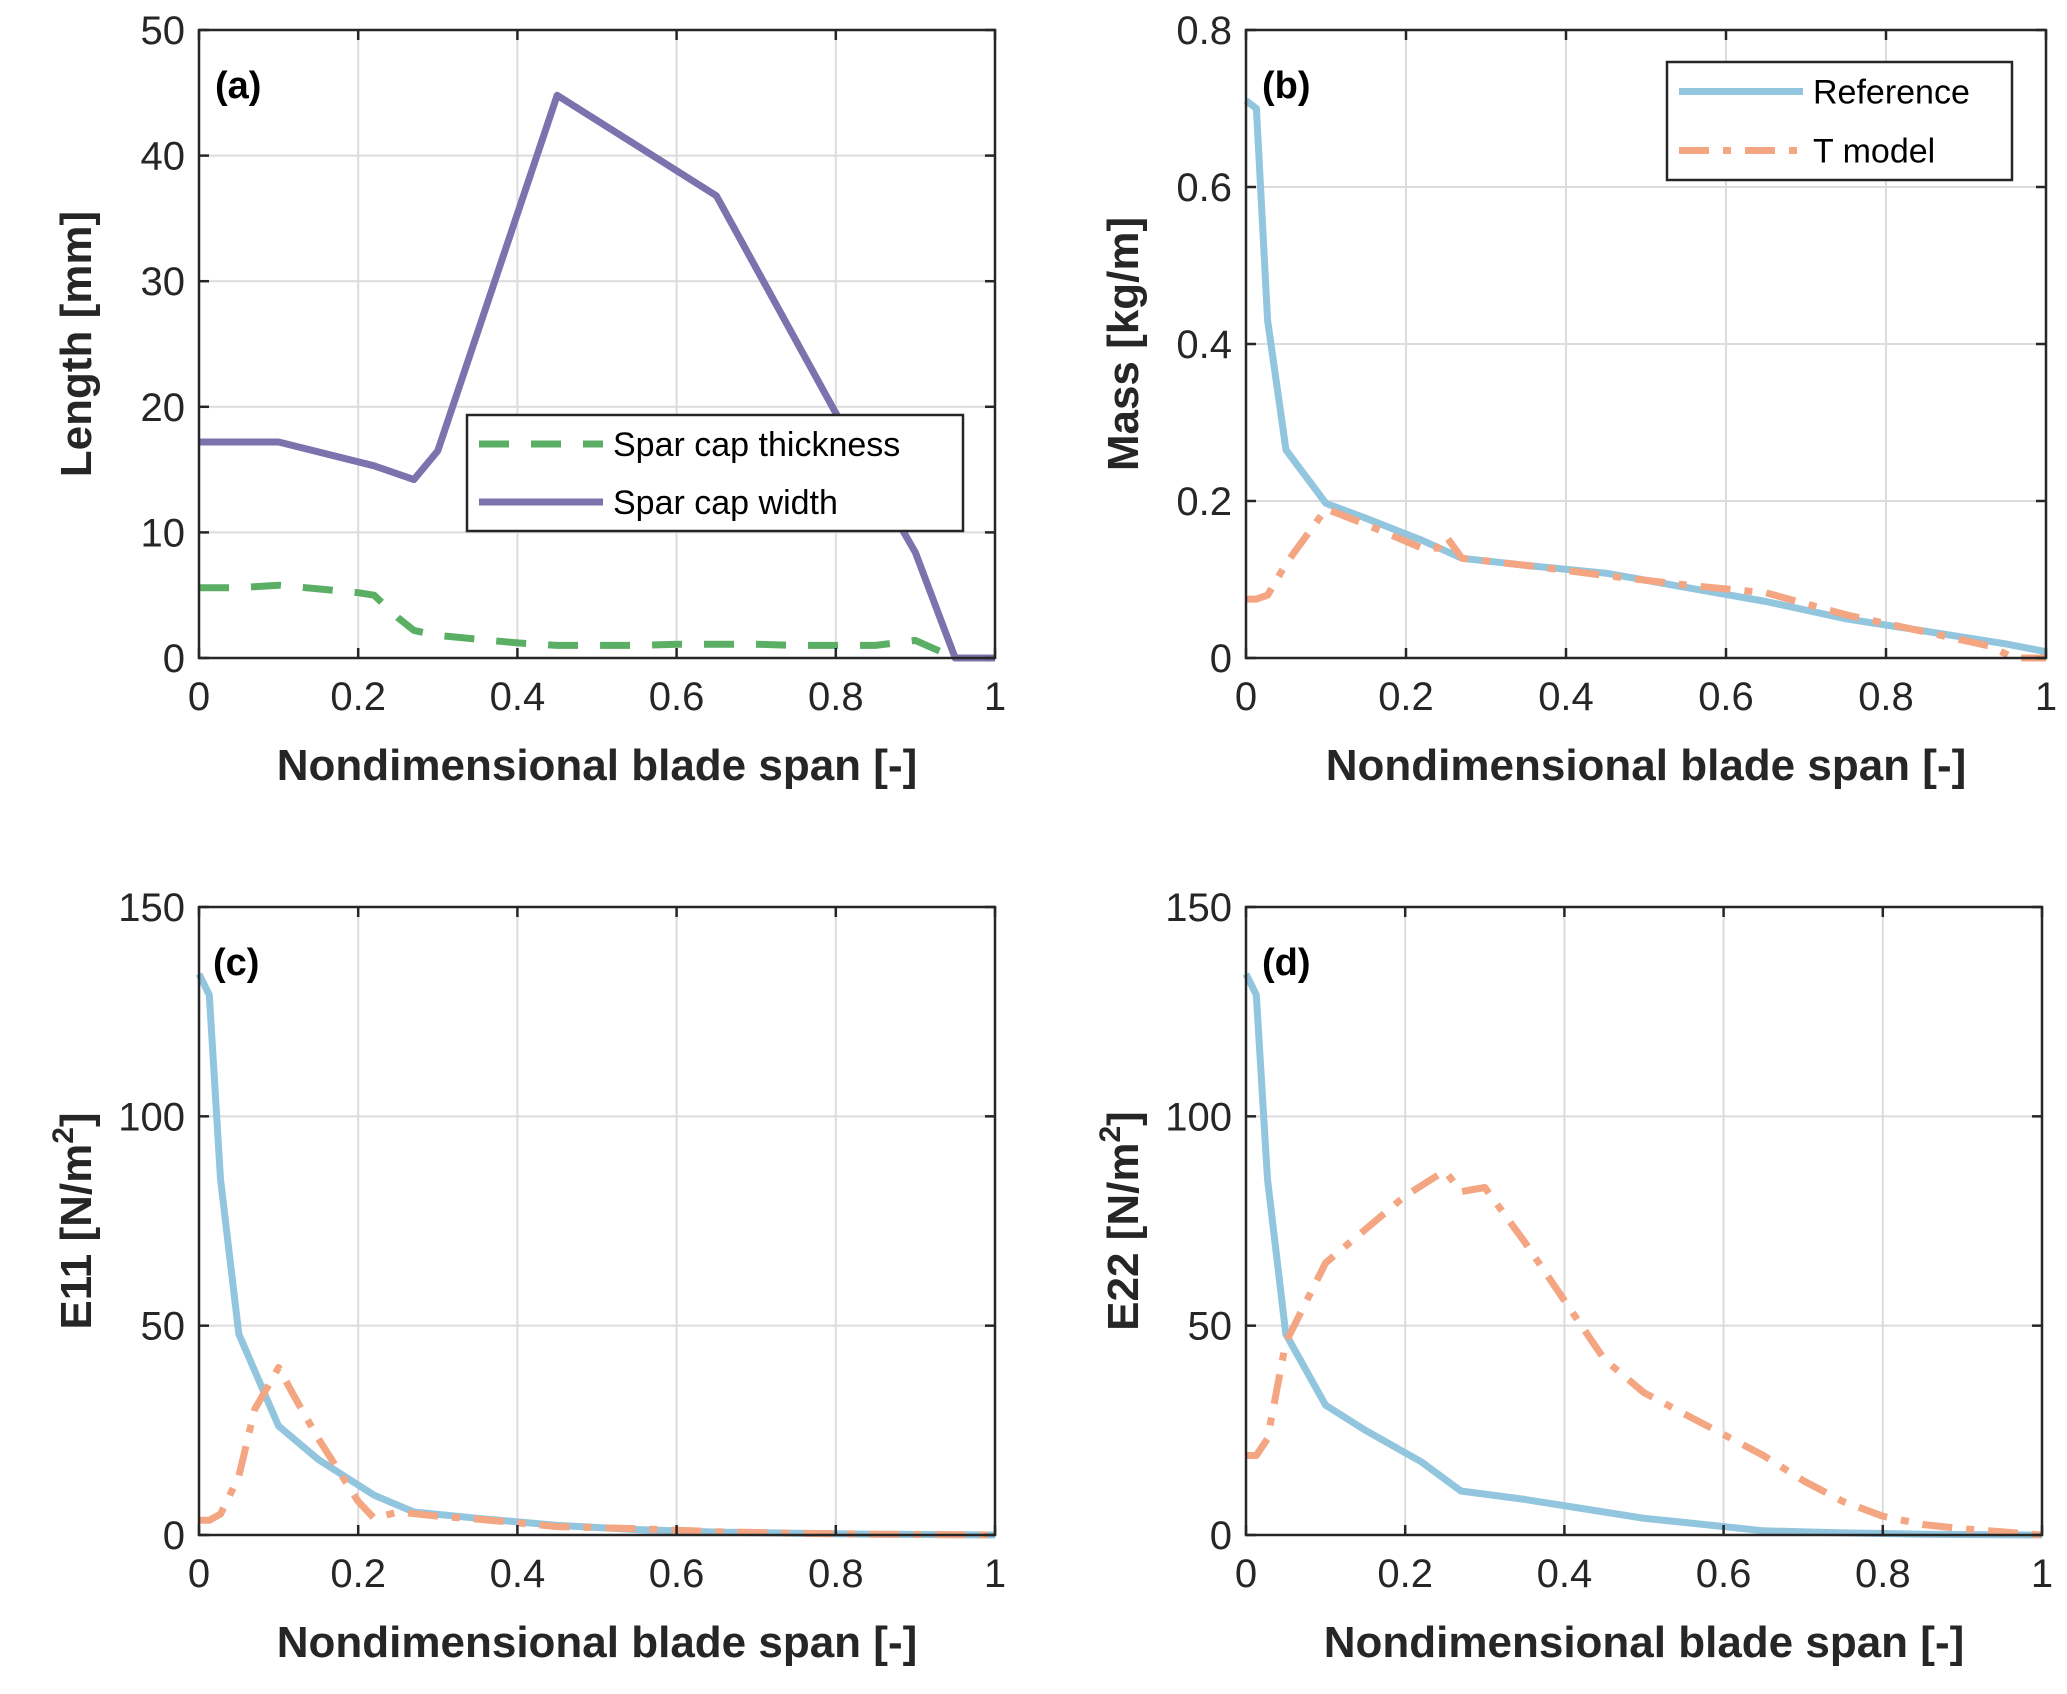 The width and height of the screenshot is (2067, 1694). I want to click on y-axis-label-text: Mass [kg/m], so click(1123, 344).